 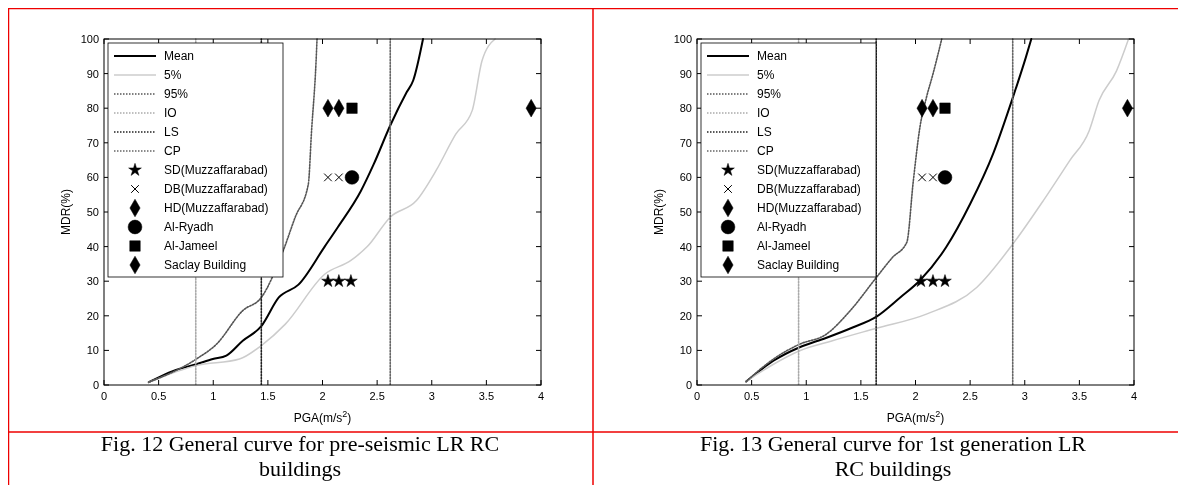 I want to click on caption: Fig. 12 General curve for pre-seismic LR RC buildings, so click(x=300, y=456).